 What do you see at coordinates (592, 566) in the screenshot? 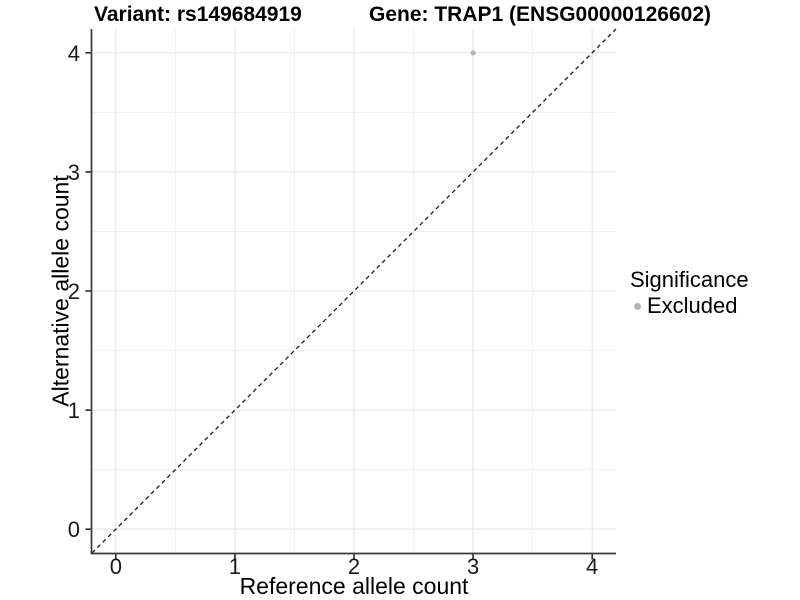
I see `x-tick-label: 4` at bounding box center [592, 566].